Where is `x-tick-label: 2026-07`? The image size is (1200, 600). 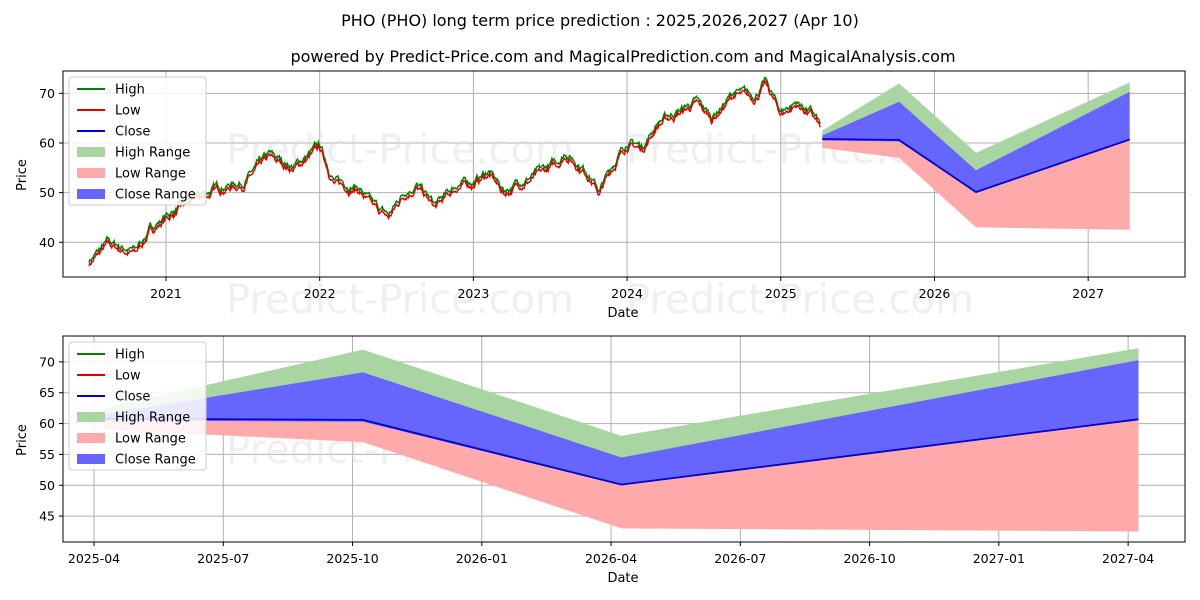
x-tick-label: 2026-07 is located at coordinates (740, 558).